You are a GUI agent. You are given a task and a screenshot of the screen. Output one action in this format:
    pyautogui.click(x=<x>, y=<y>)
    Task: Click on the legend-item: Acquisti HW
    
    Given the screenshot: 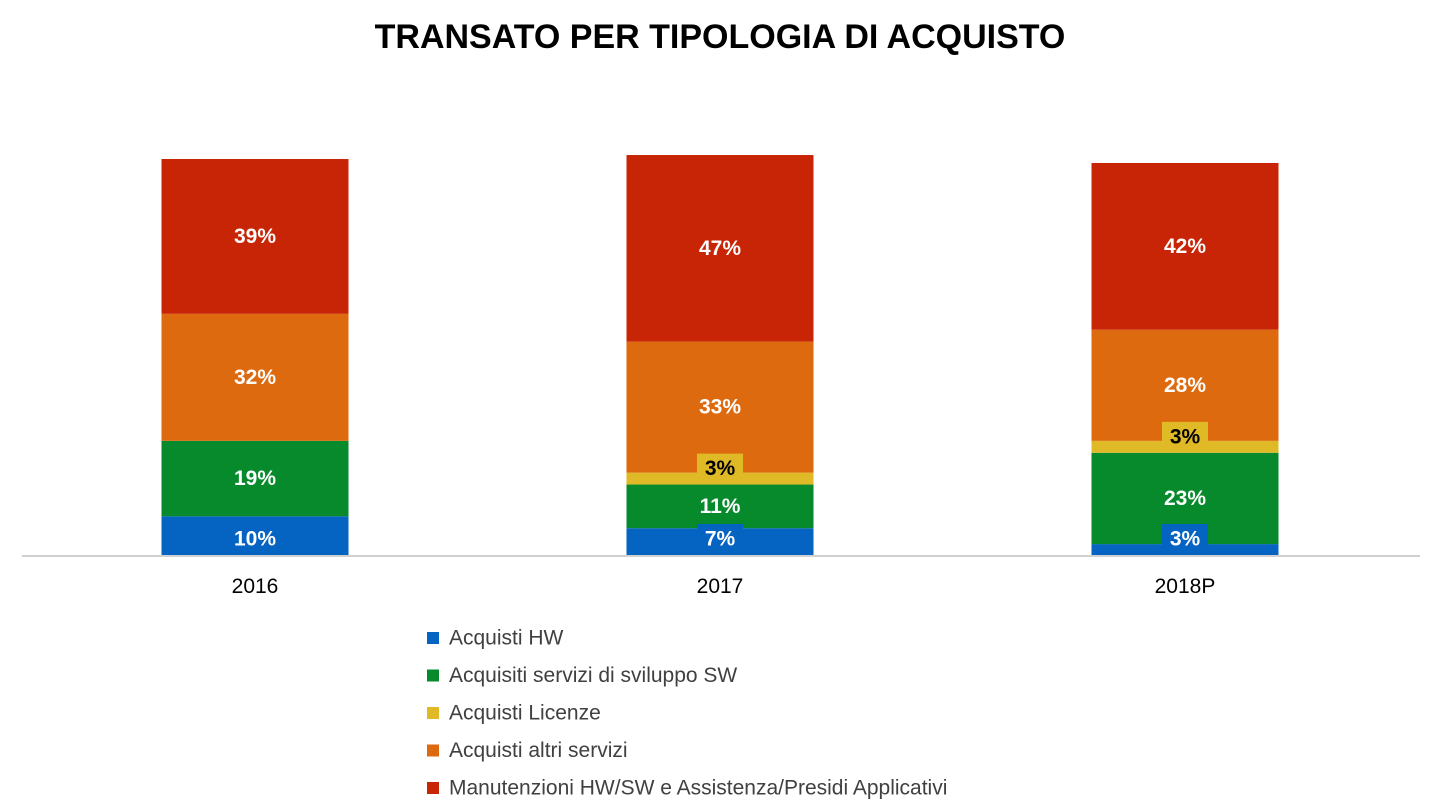 What is the action you would take?
    pyautogui.click(x=495, y=638)
    